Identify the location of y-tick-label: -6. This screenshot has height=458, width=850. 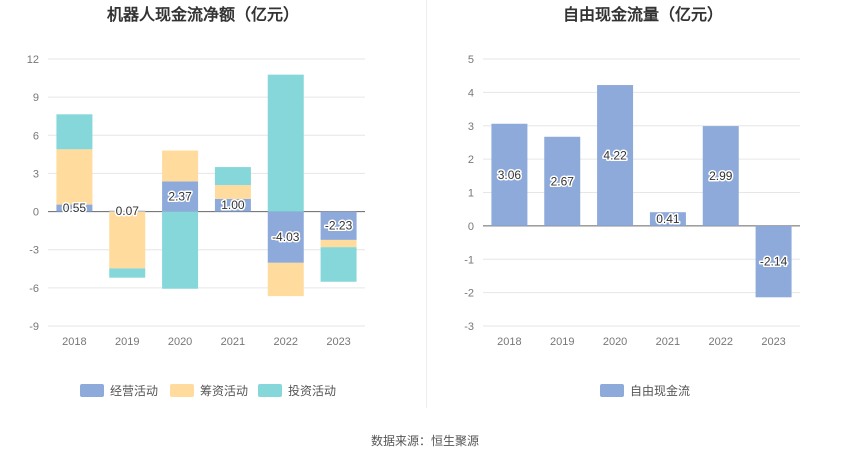
(34, 289).